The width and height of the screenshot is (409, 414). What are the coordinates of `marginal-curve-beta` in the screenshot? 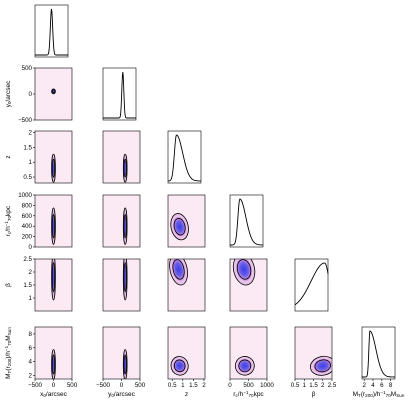 It's located at (311, 284).